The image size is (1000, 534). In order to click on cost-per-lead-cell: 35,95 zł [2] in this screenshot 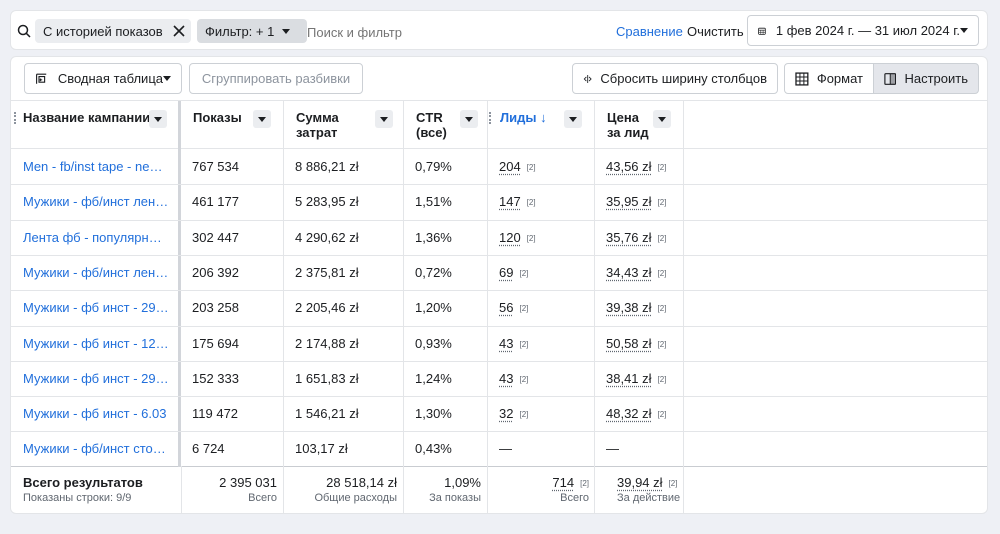, I will do `click(636, 201)`.